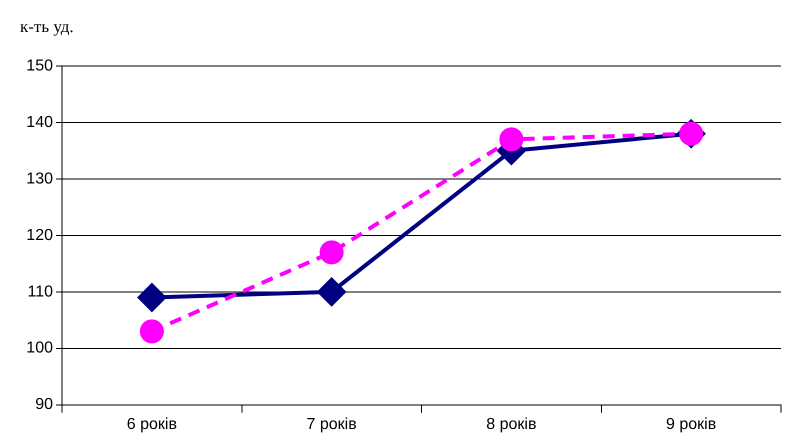 Image resolution: width=797 pixels, height=436 pixels. What do you see at coordinates (40, 122) in the screenshot?
I see `y-tick-label: 140` at bounding box center [40, 122].